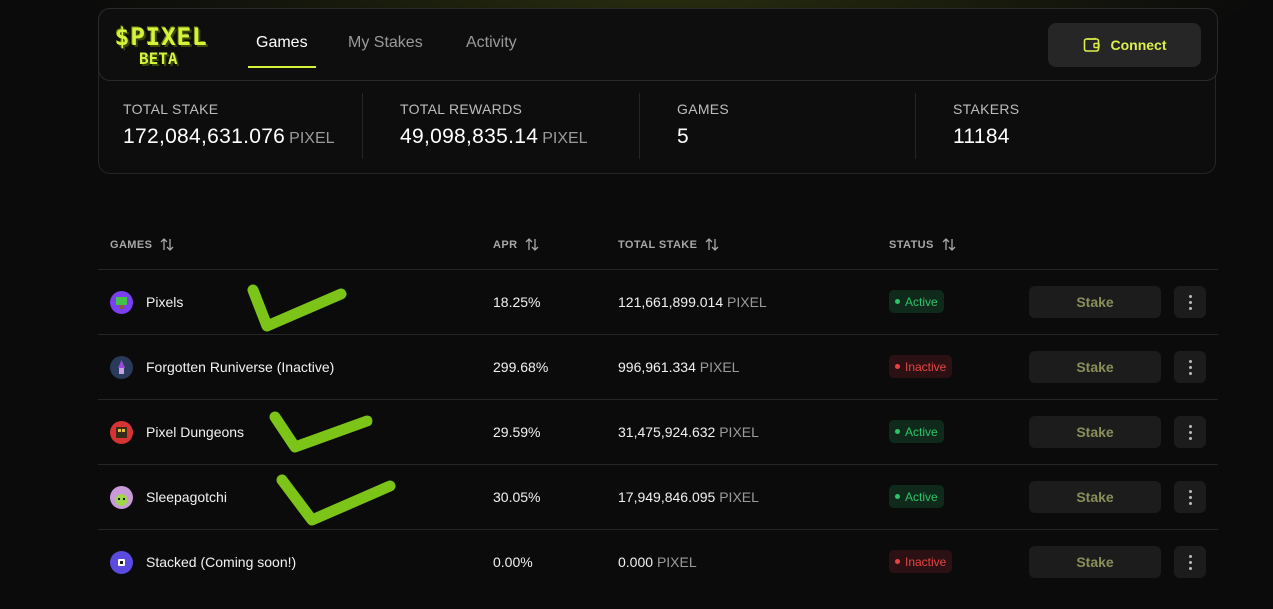 Image resolution: width=1273 pixels, height=609 pixels. Describe the element at coordinates (121, 367) in the screenshot. I see `forgotten-runiverse-game-icon` at that location.